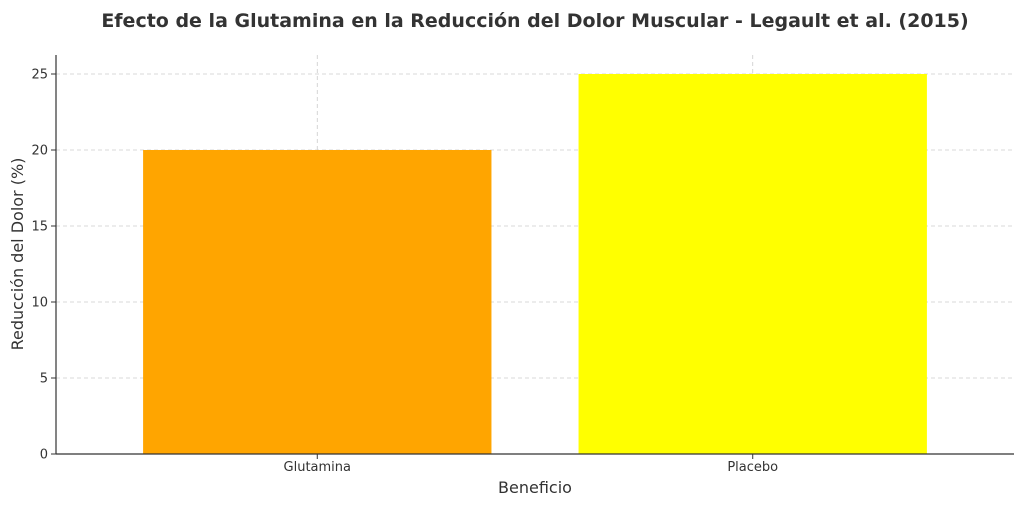 This screenshot has height=507, width=1024. I want to click on x-ticks: Glutamina Placebo, so click(531, 464).